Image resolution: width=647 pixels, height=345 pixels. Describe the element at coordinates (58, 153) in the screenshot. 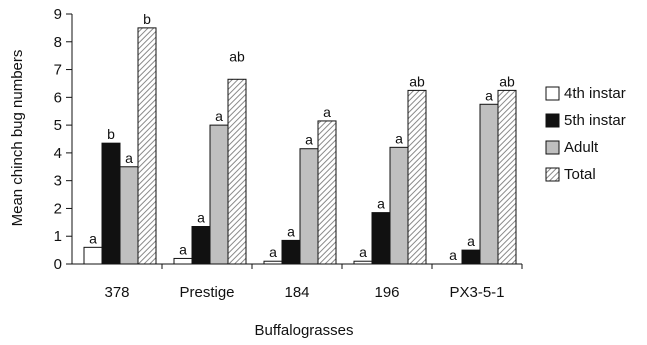

I see `y-tick-label: 4` at that location.